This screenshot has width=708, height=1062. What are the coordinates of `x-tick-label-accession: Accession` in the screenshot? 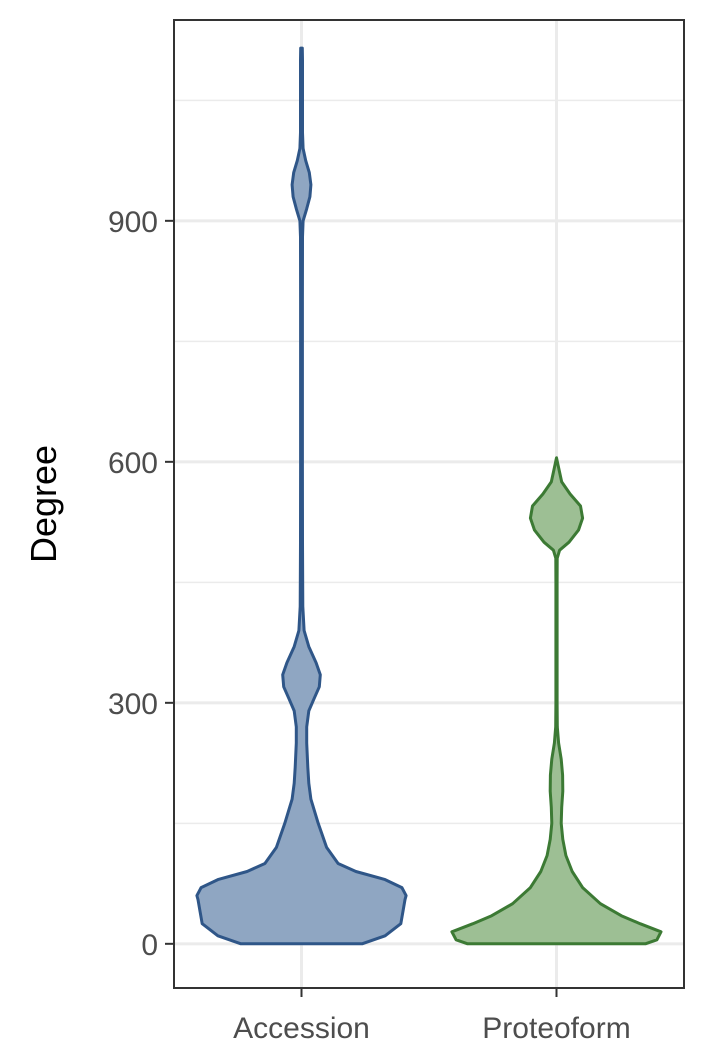 It's located at (301, 1028).